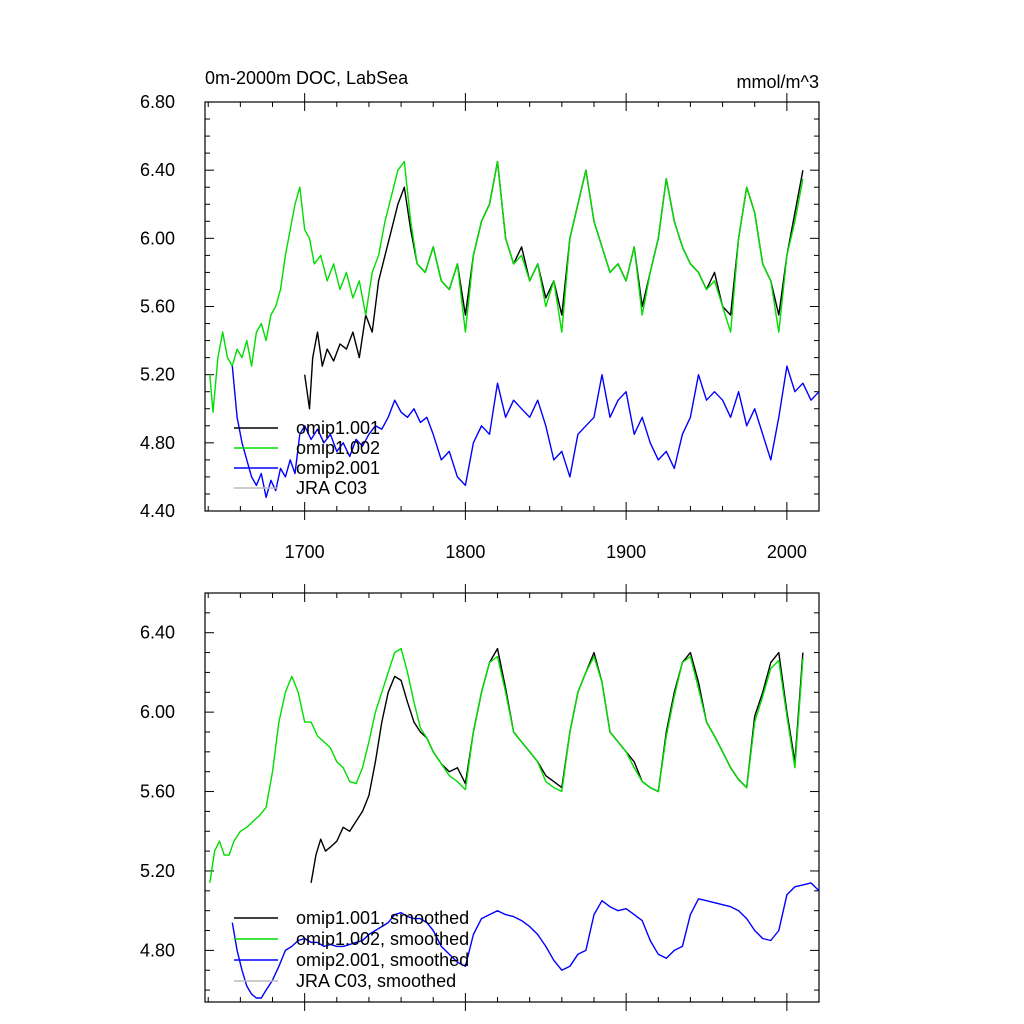 Image resolution: width=1024 pixels, height=1024 pixels. Describe the element at coordinates (787, 552) in the screenshot. I see `x-tick-label: 2000` at that location.